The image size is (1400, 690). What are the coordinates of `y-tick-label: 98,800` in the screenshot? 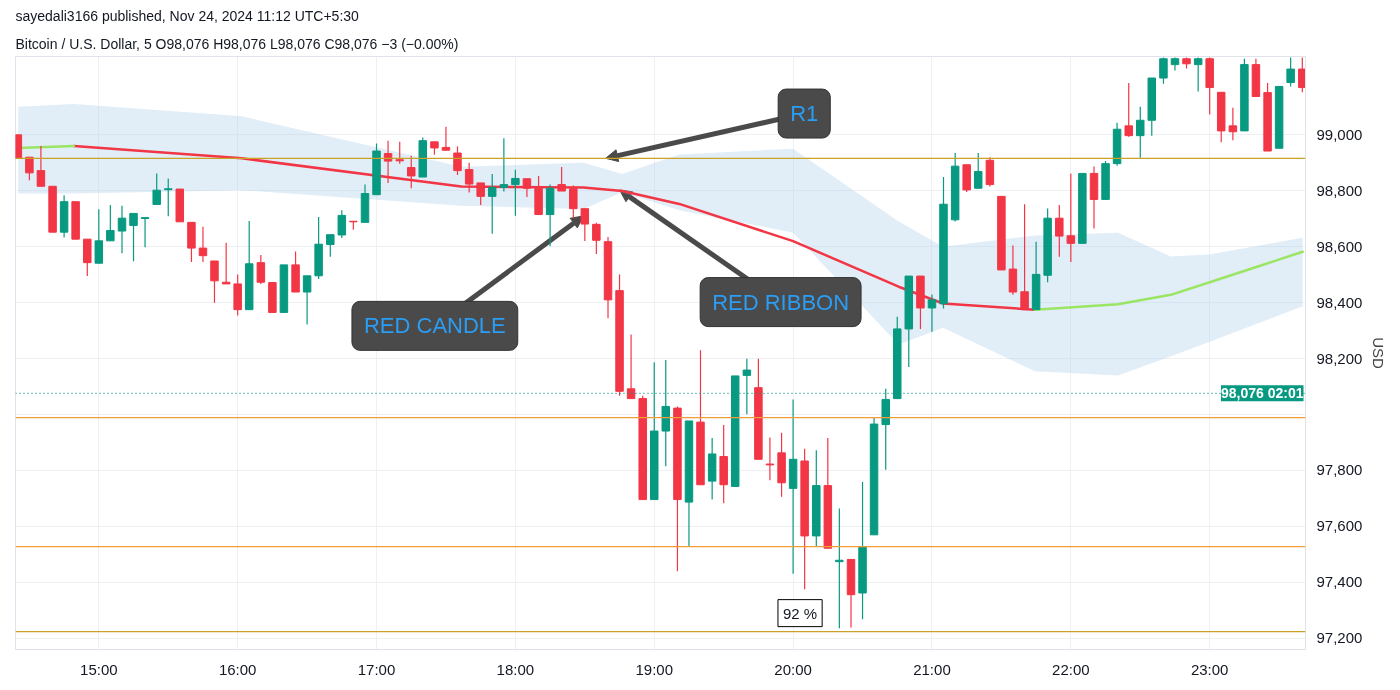 It's located at (1339, 190).